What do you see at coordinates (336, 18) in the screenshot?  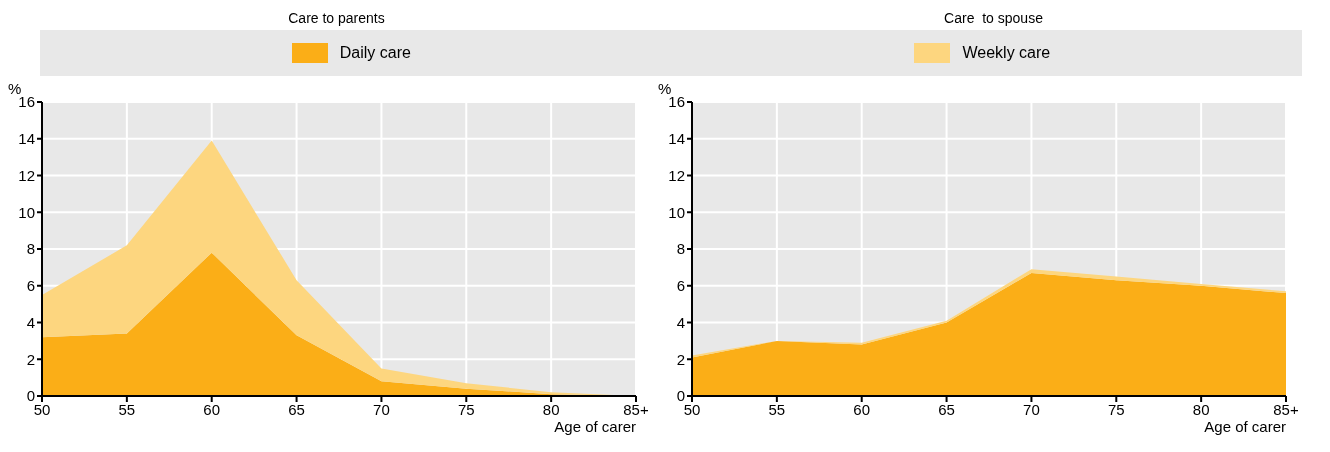 I see `chart-title: Care to parents` at bounding box center [336, 18].